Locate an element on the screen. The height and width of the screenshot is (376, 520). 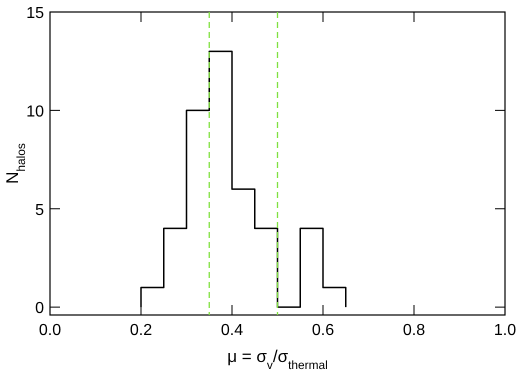
x-tick-label: 0.2 is located at coordinates (141, 330).